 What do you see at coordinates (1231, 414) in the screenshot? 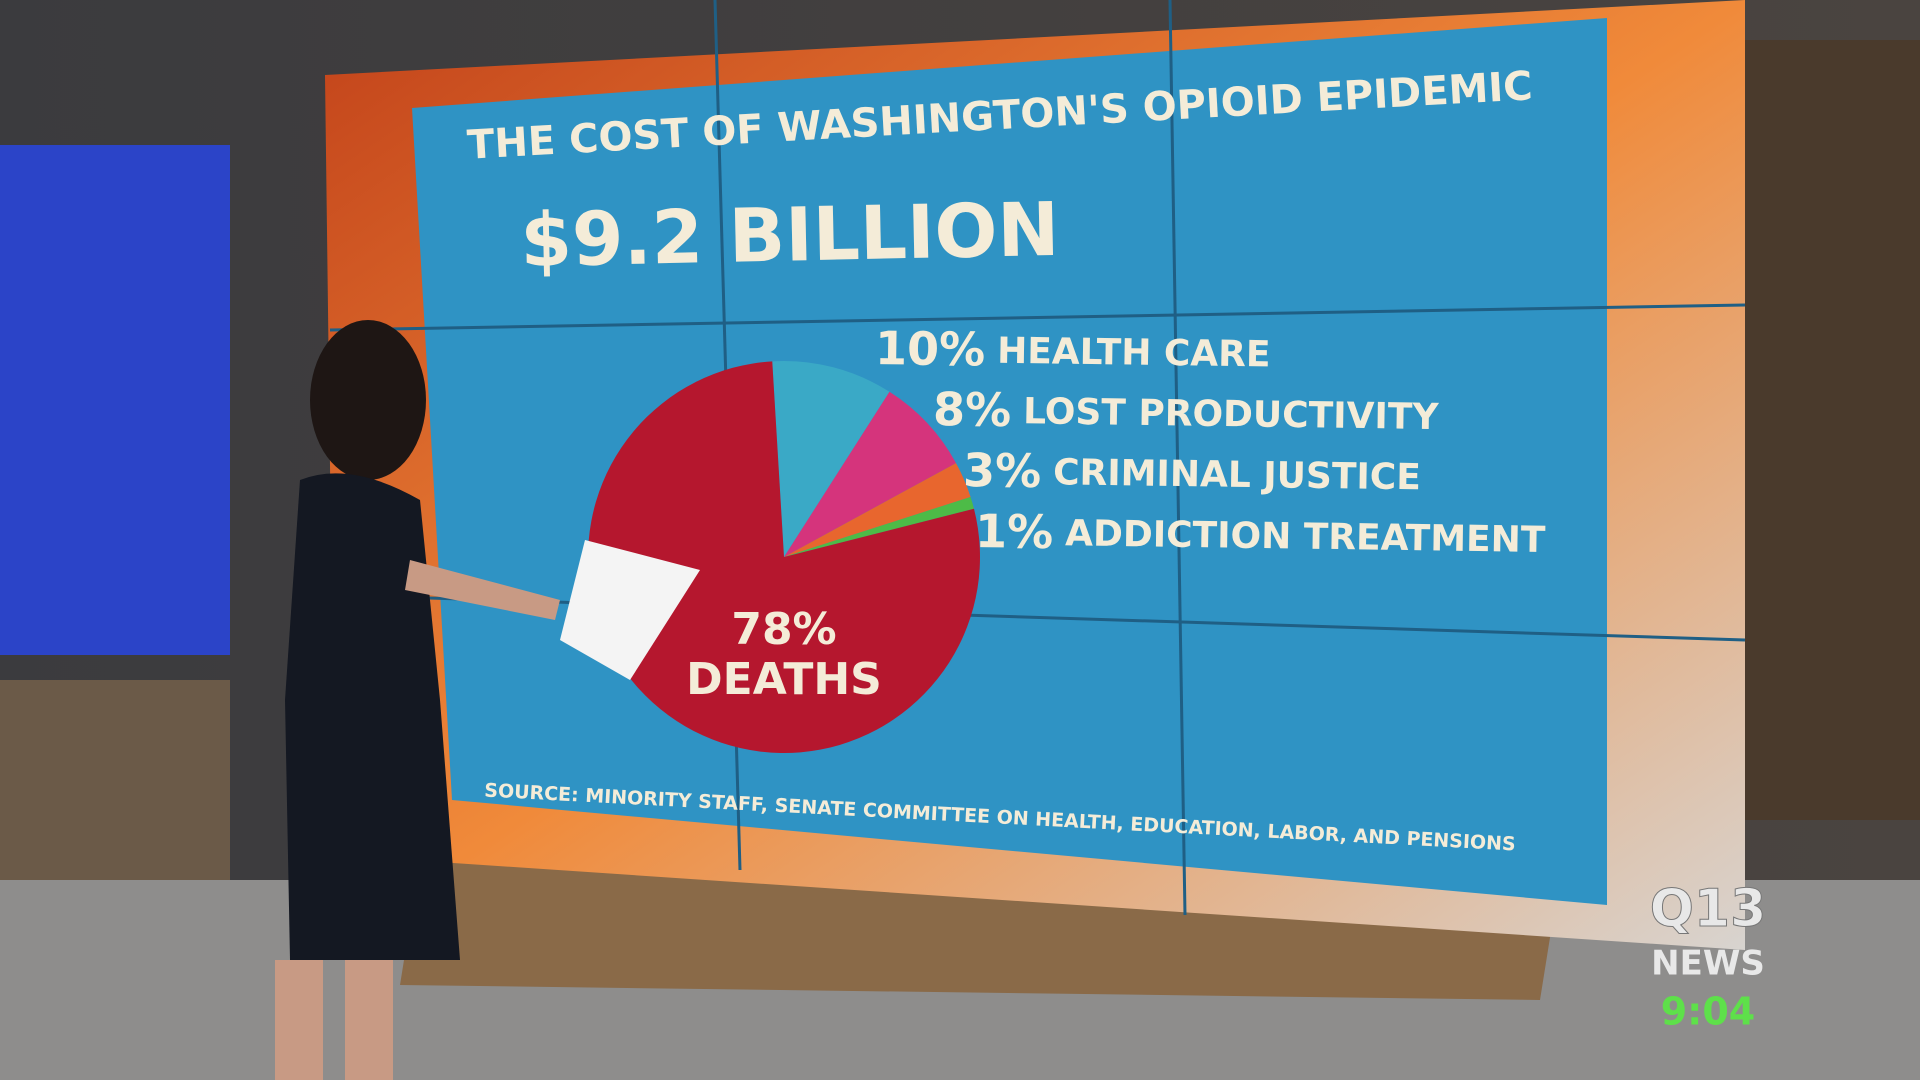
I see `slice-category: LOST PRODUCTIVITY` at bounding box center [1231, 414].